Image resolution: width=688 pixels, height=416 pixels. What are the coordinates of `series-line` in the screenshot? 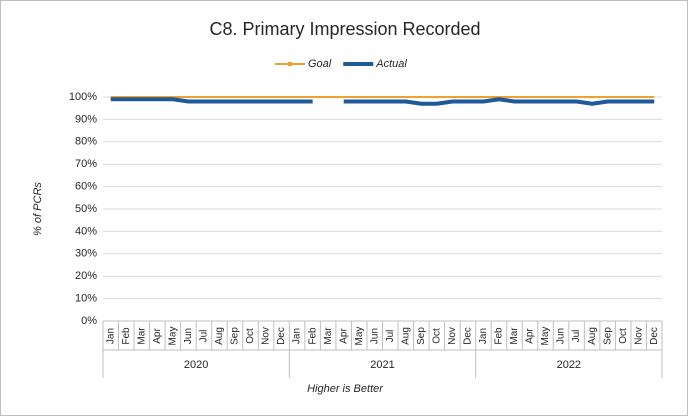 It's located at (382, 101).